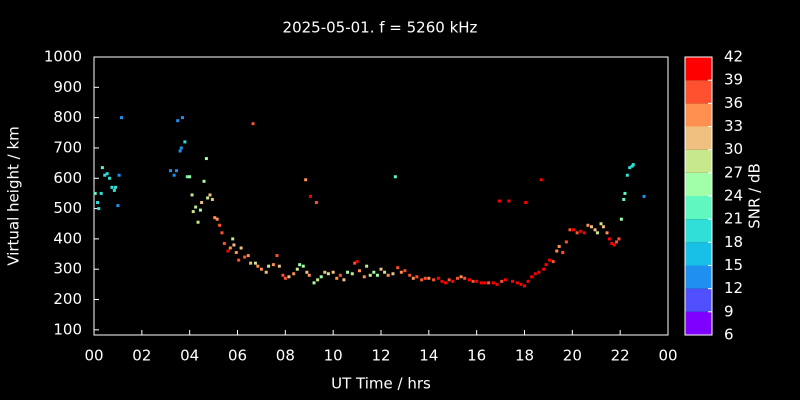 This screenshot has width=800, height=400. What do you see at coordinates (733, 103) in the screenshot?
I see `colorbar-tick-label: 36` at bounding box center [733, 103].